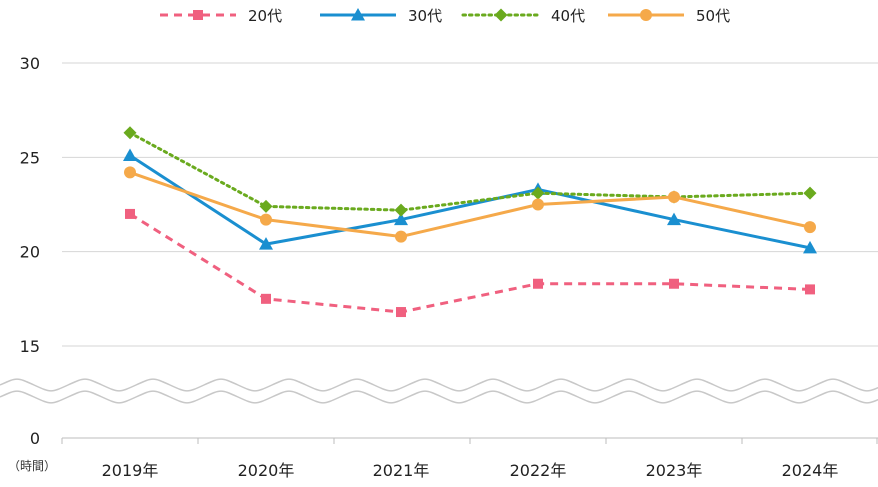 Image resolution: width=878 pixels, height=487 pixels. I want to click on axis-break-wave, so click(439, 391).